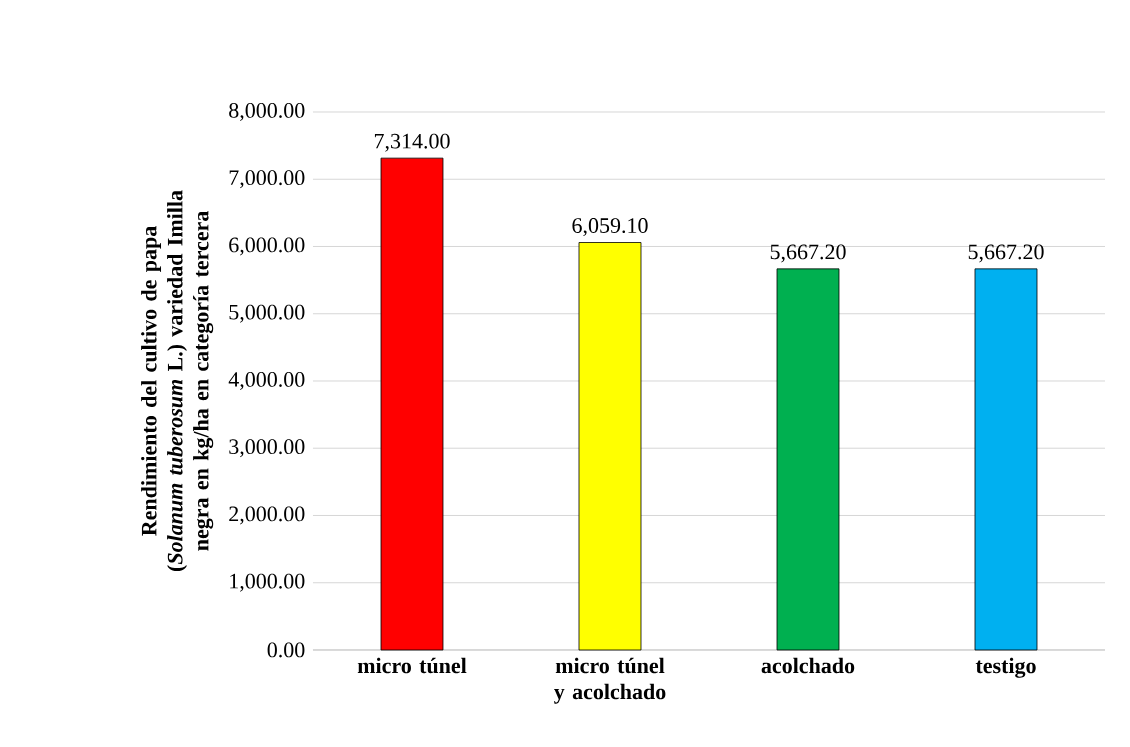  I want to click on y-tick-label: 5,000.00, so click(267, 313).